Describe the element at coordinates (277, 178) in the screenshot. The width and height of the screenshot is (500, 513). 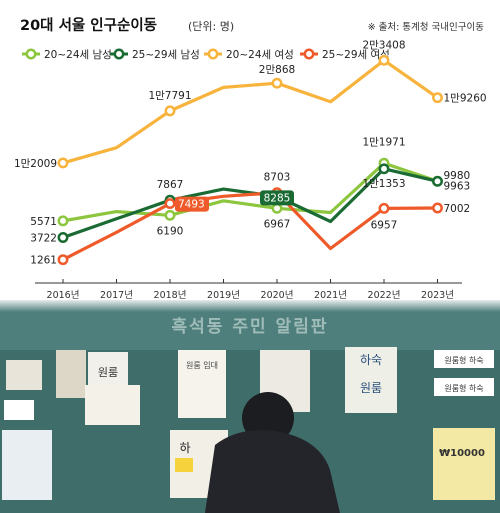
I see `data-label-3-4: 8703` at that location.